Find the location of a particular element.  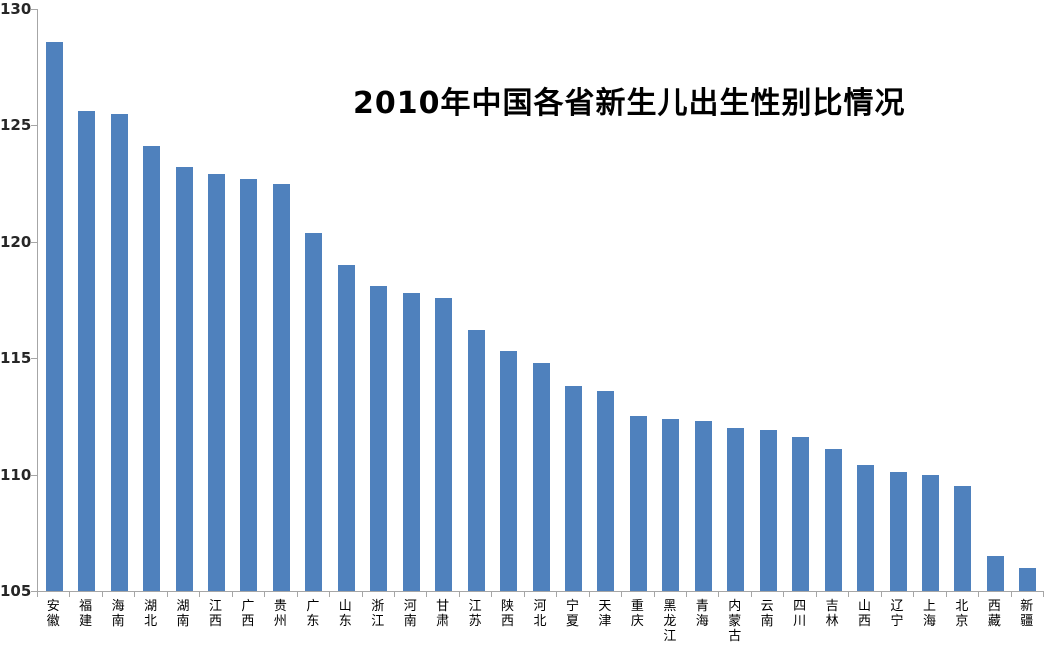

x-category-label: 江苏 is located at coordinates (475, 621).